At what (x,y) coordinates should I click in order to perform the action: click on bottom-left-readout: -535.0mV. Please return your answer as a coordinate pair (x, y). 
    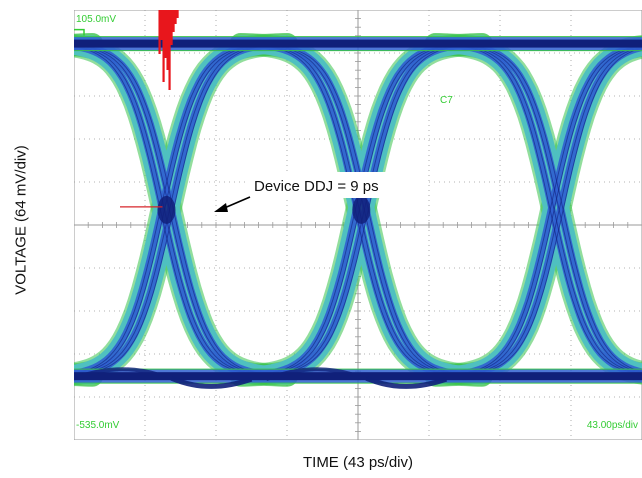
    Looking at the image, I should click on (98, 425).